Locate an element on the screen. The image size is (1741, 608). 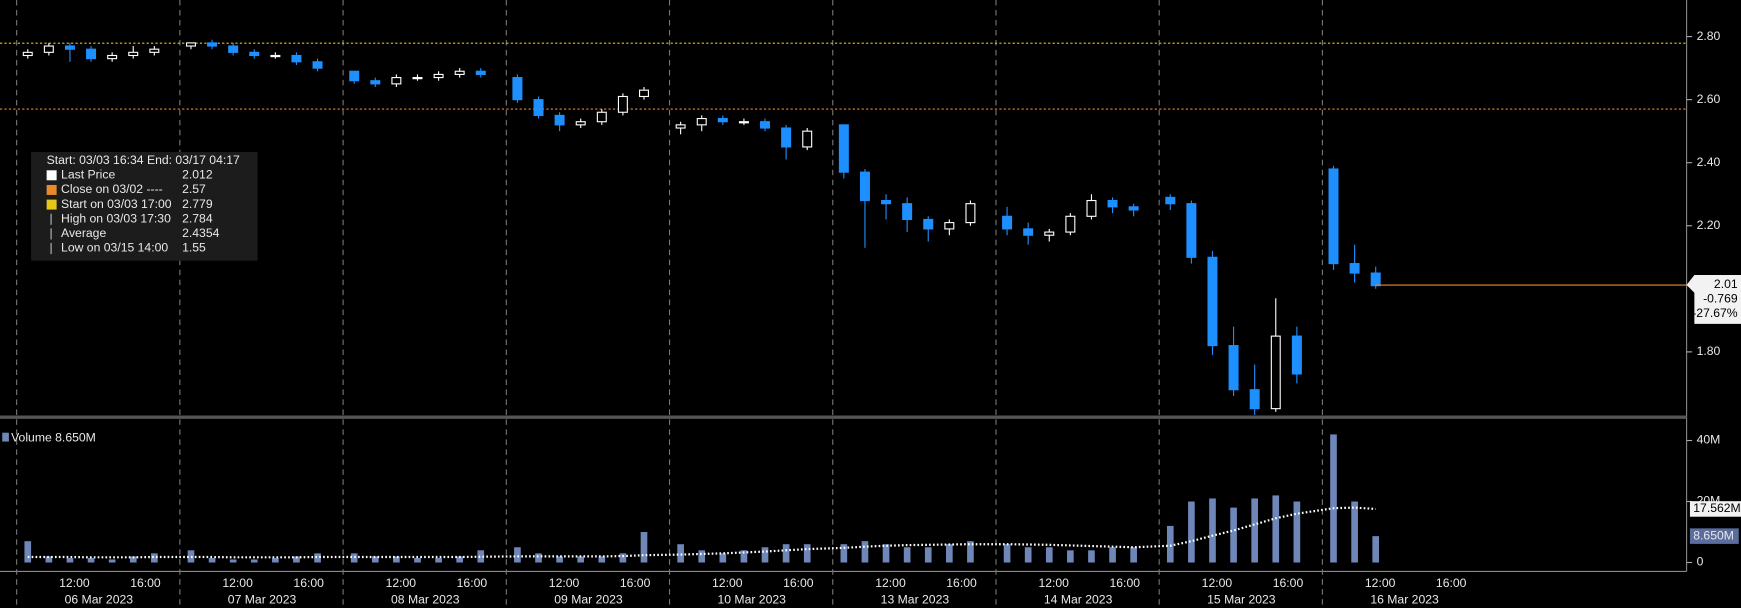
volume-tag-box is located at coordinates (1714, 536).